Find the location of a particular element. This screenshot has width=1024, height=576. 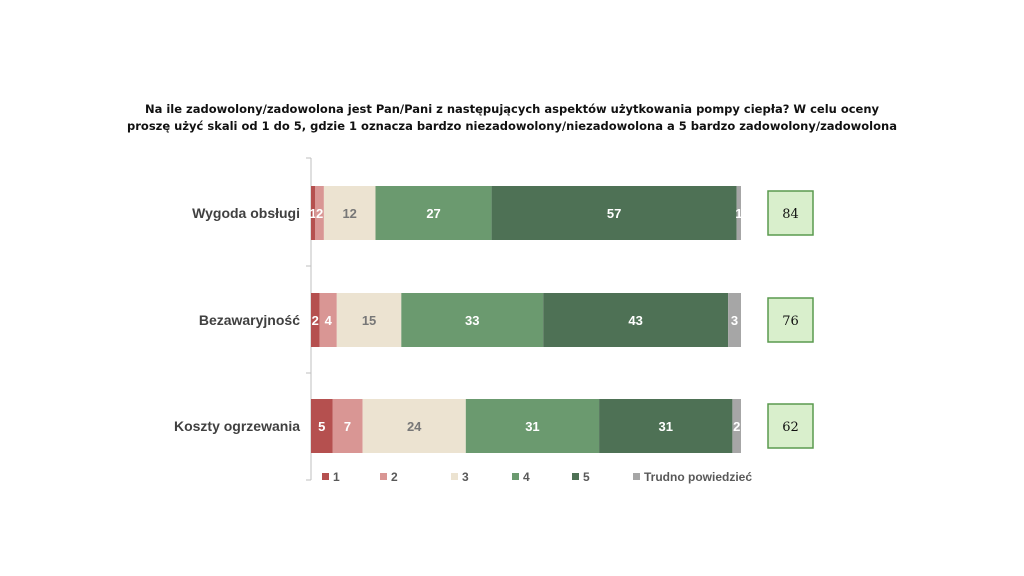

bar-segment-koszty-ogrzewania-trudno-powiedziec is located at coordinates (736, 426).